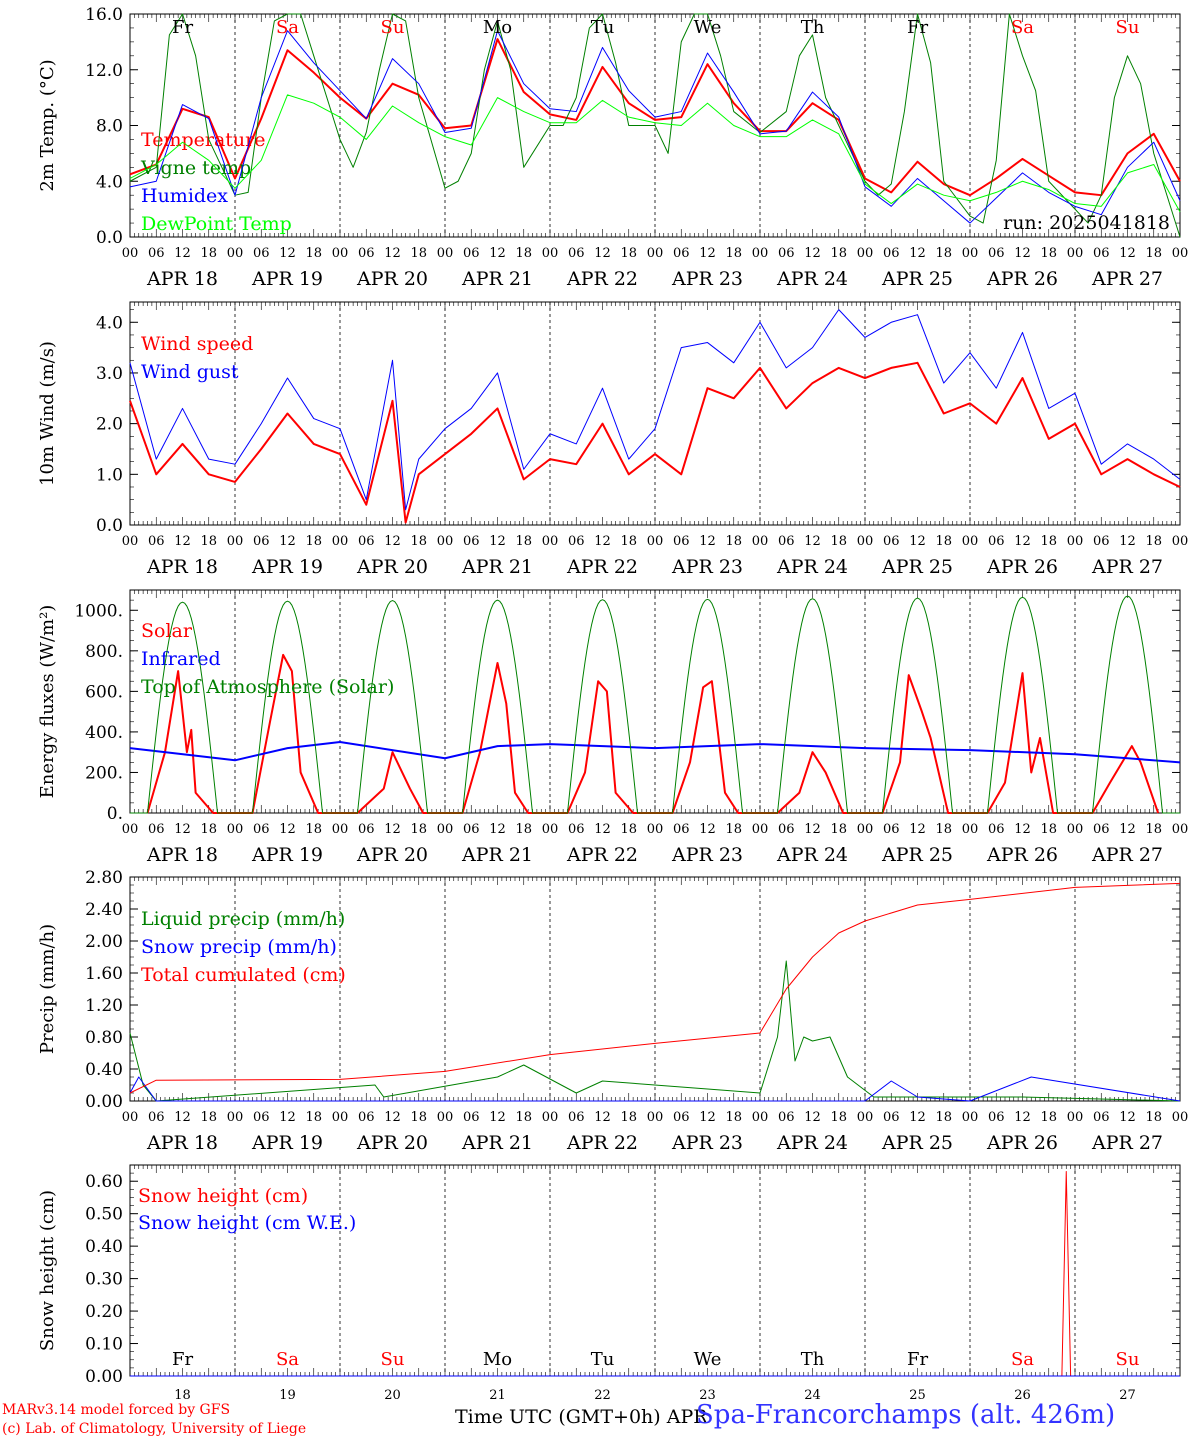 This screenshot has height=1440, width=1194. I want to click on wind-date-label: APR 18, so click(182, 567).